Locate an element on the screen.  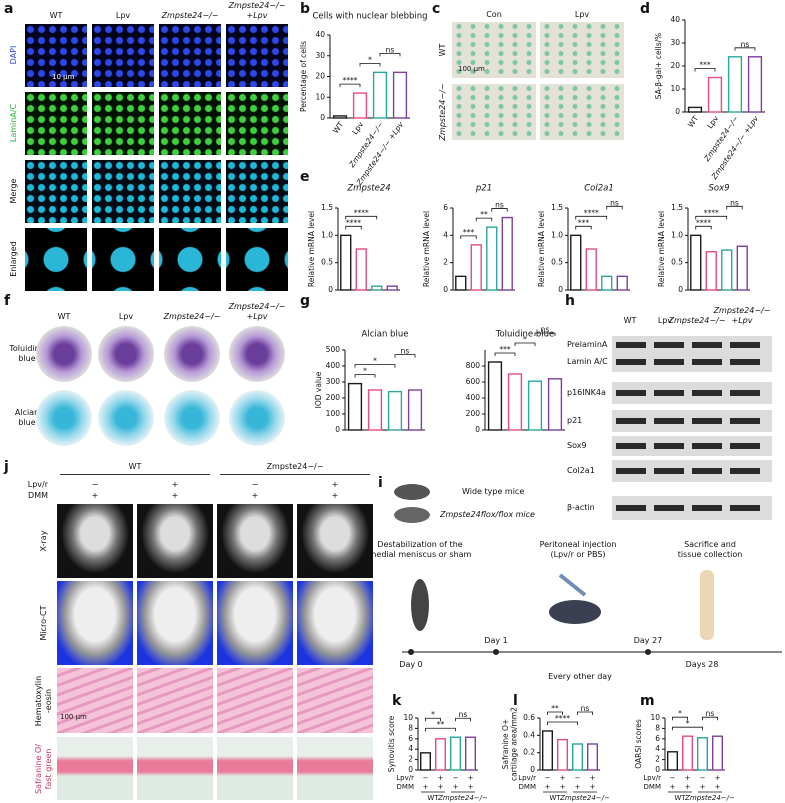
y-tick-label: 1.0 is located at coordinates (677, 234).